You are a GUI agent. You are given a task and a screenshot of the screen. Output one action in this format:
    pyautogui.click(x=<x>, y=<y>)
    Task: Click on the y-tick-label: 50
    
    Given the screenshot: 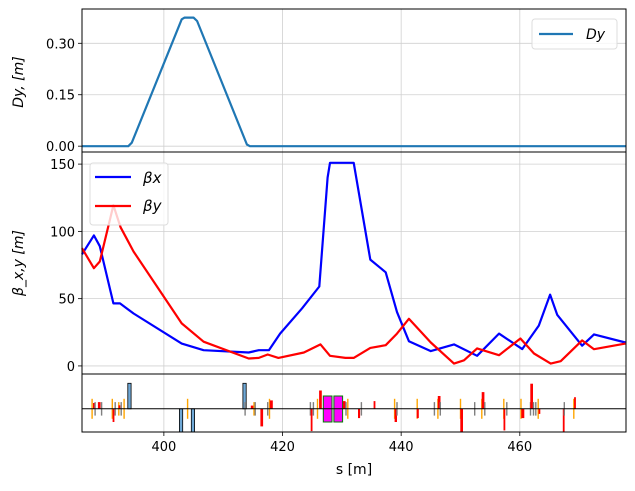 What is the action you would take?
    pyautogui.click(x=66, y=300)
    